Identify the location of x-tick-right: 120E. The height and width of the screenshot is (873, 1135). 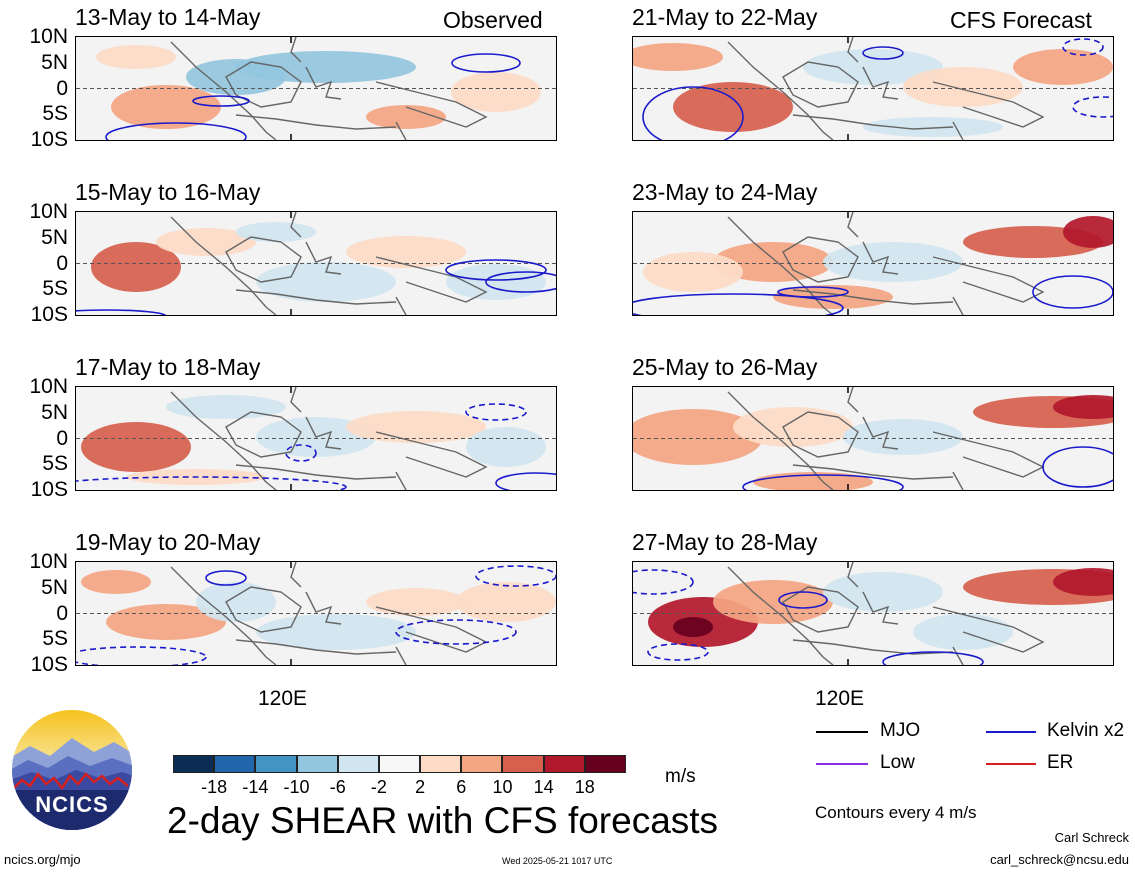
(840, 698).